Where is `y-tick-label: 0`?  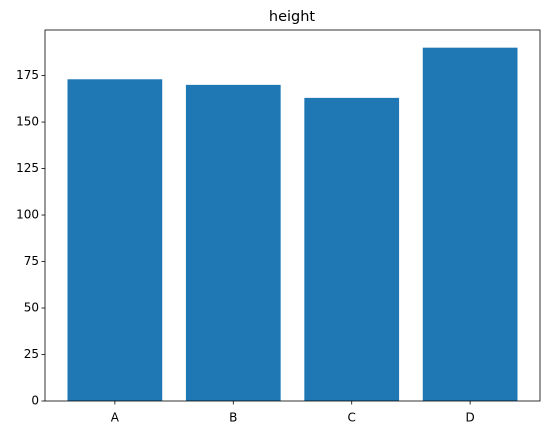 y-tick-label: 0 is located at coordinates (35, 401).